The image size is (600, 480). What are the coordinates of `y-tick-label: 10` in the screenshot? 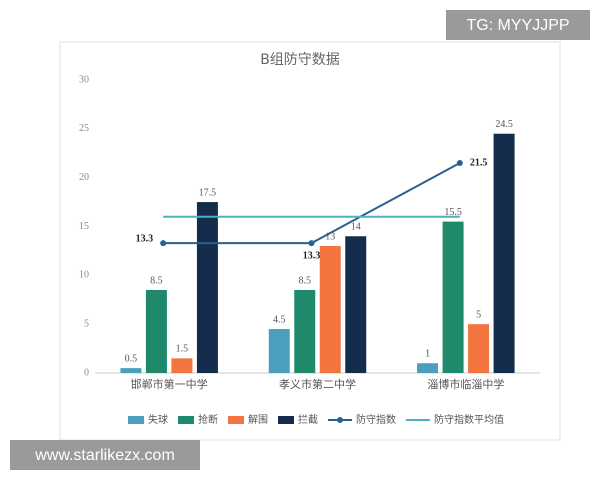 It's located at (84, 275).